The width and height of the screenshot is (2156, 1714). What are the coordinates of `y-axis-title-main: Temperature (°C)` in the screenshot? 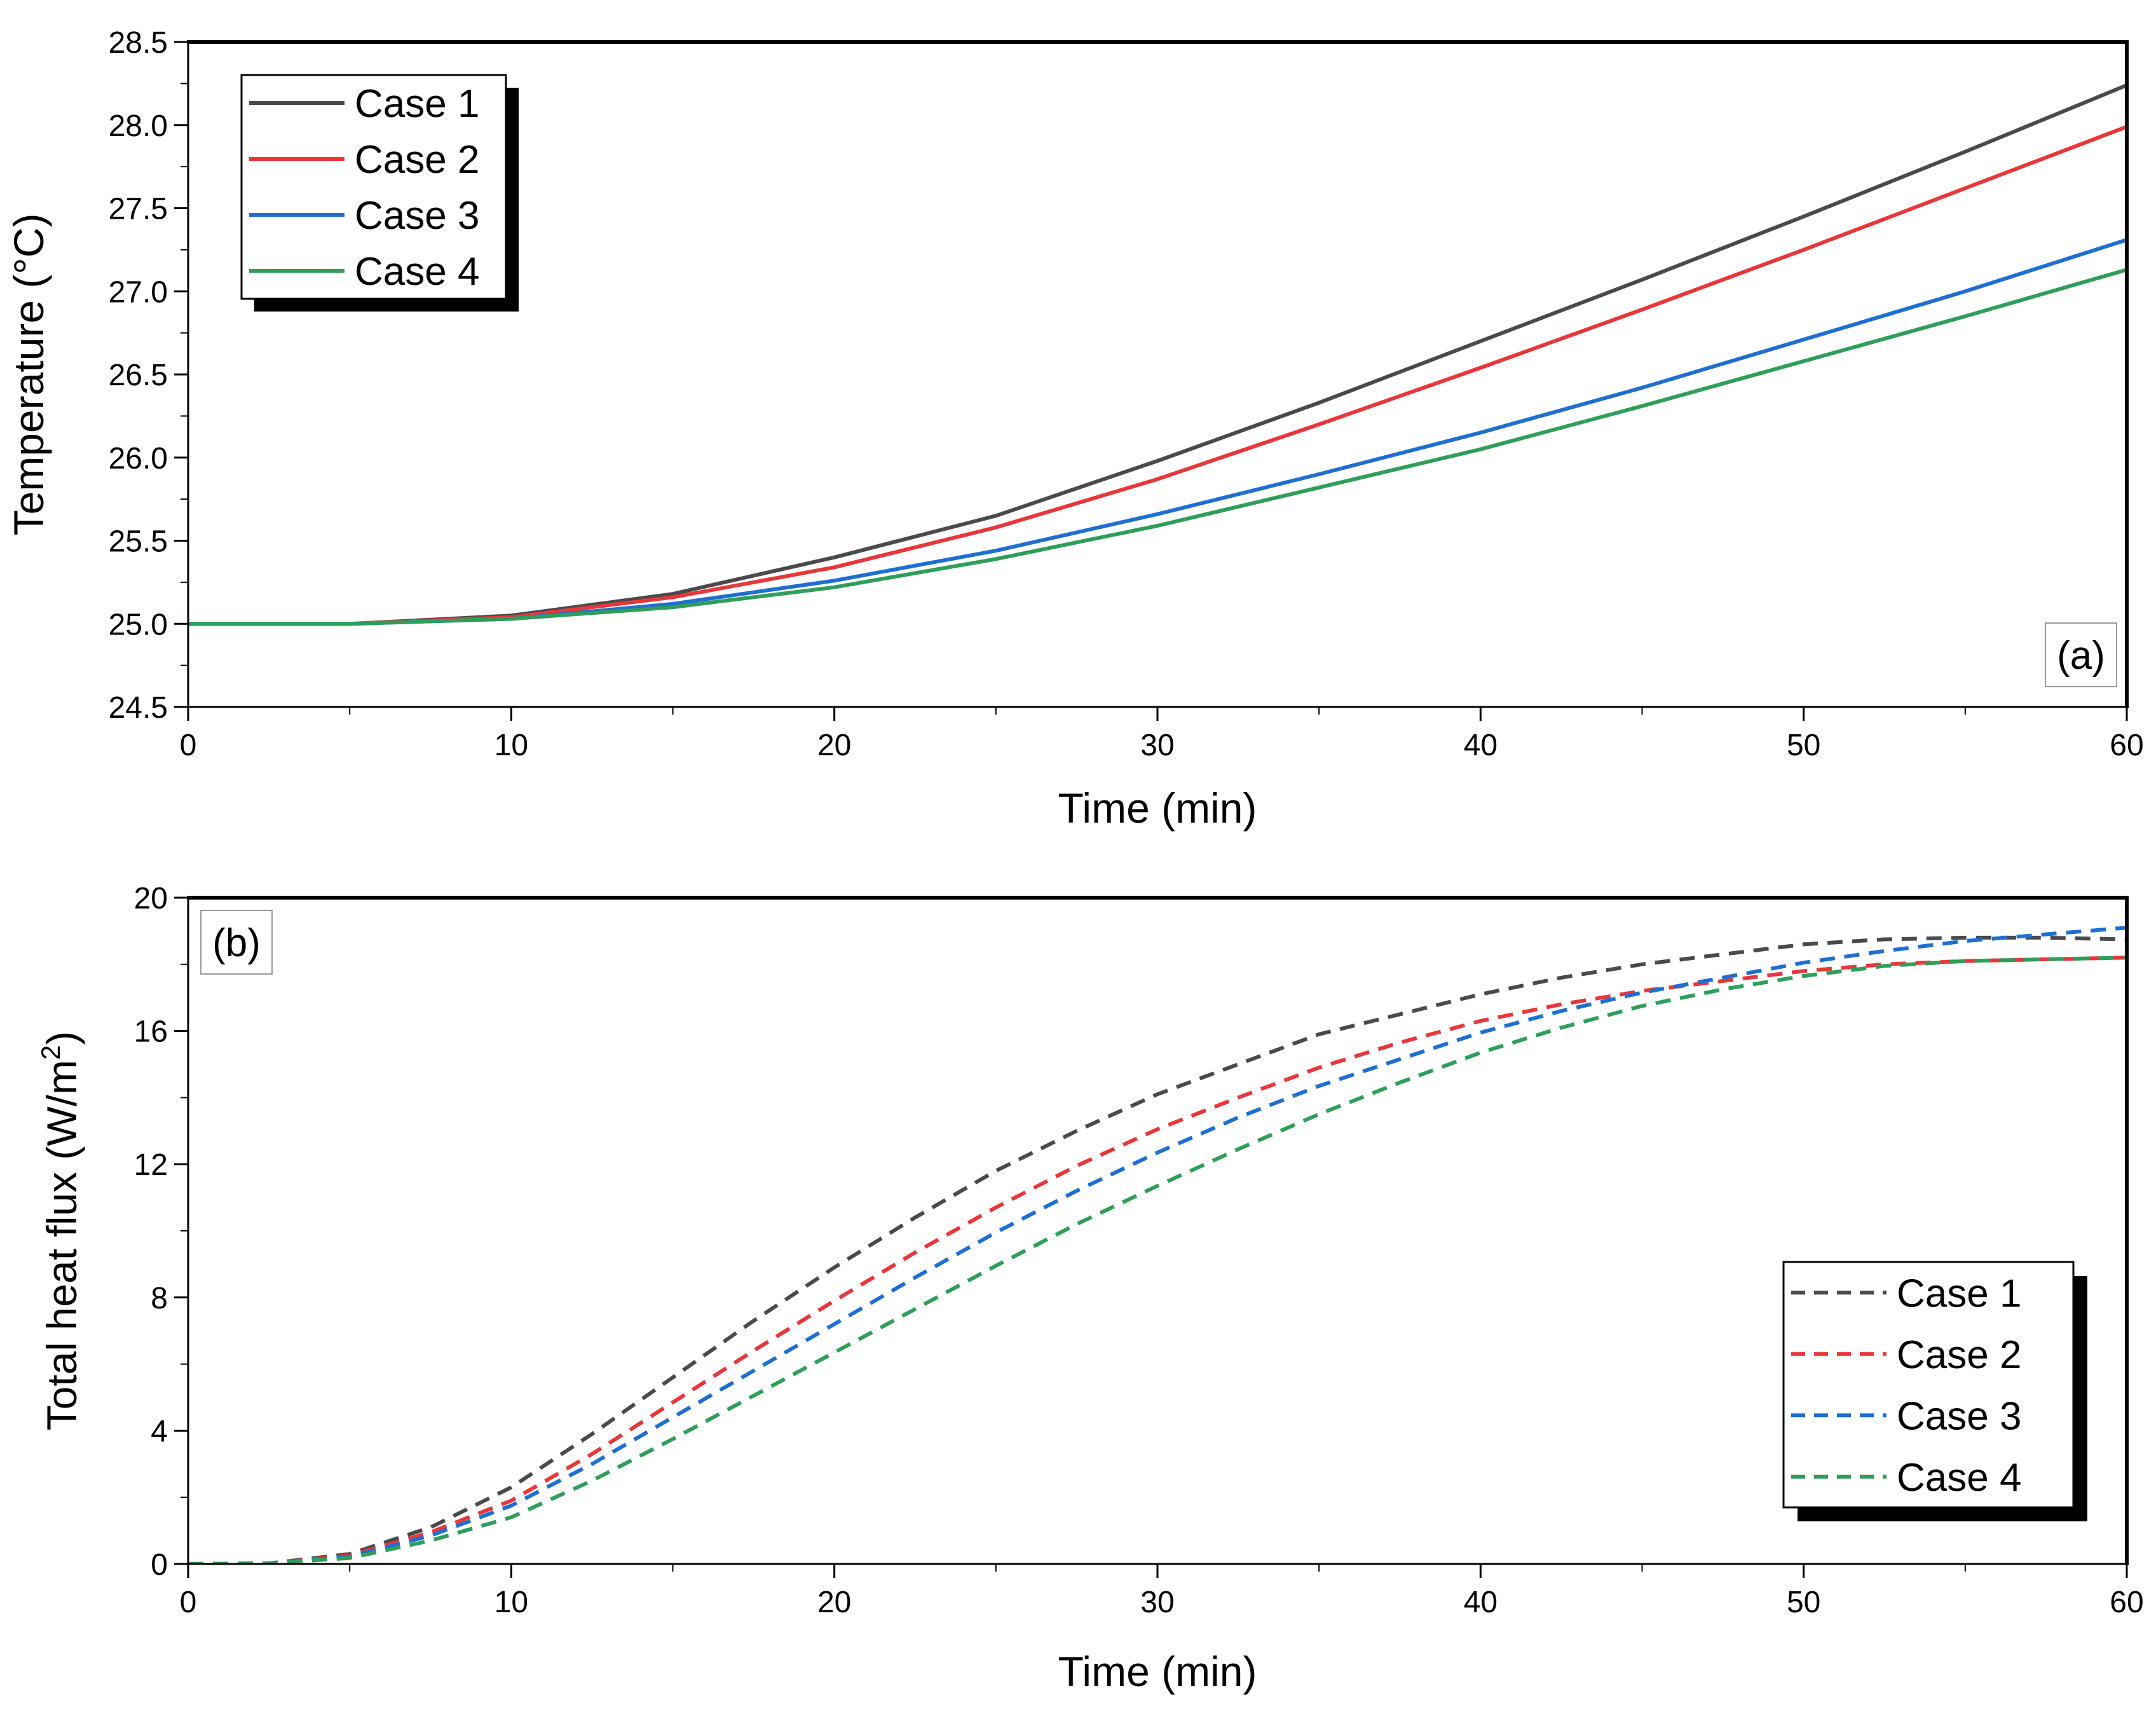 It's located at (28, 375).